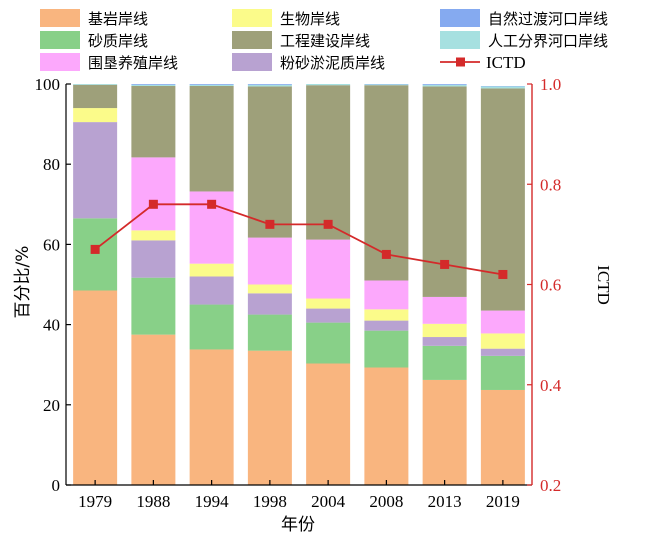  I want to click on legend-item: 围垦养殖岸线, so click(109, 62).